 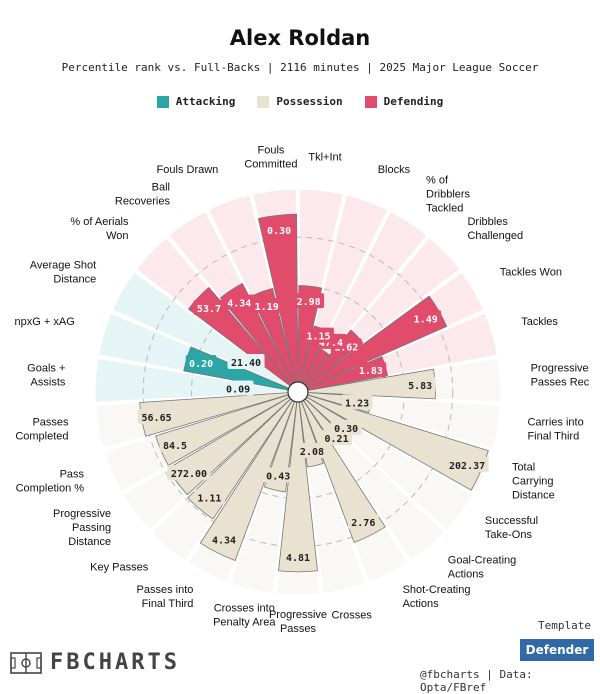 What do you see at coordinates (511, 521) in the screenshot?
I see `category-label-line: Successful` at bounding box center [511, 521].